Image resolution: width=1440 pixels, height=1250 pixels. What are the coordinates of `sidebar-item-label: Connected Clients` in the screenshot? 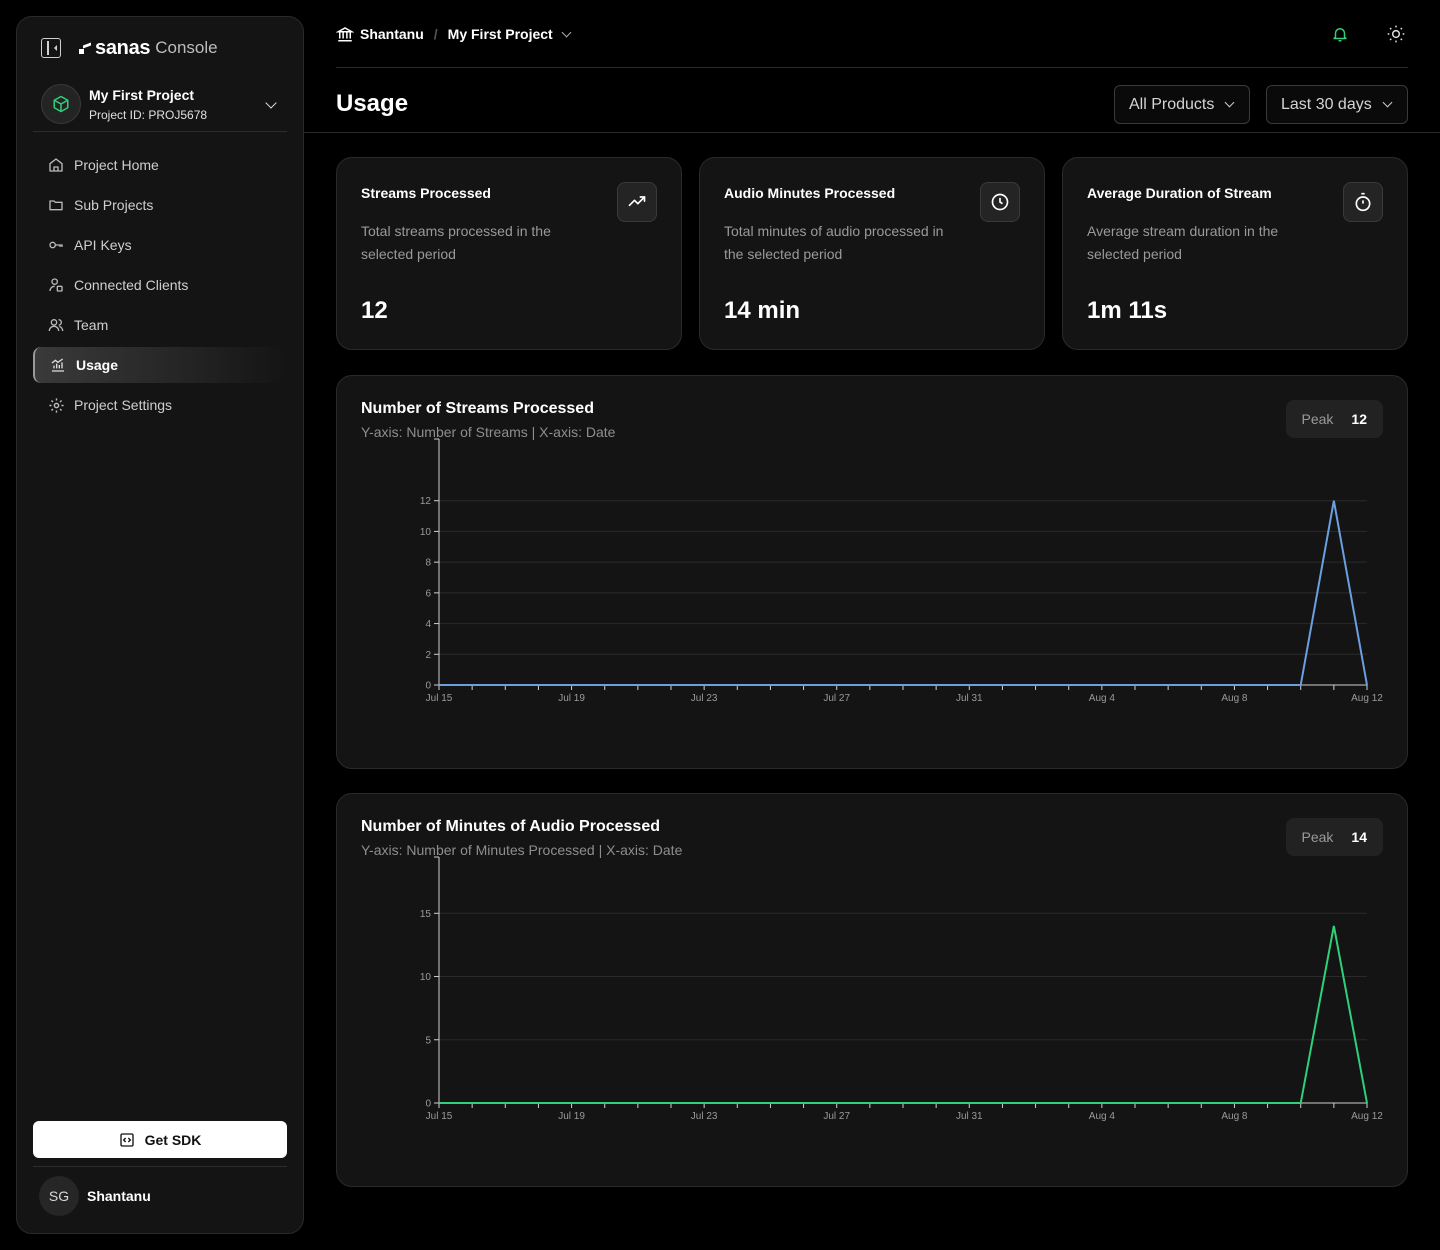 It's located at (131, 285).